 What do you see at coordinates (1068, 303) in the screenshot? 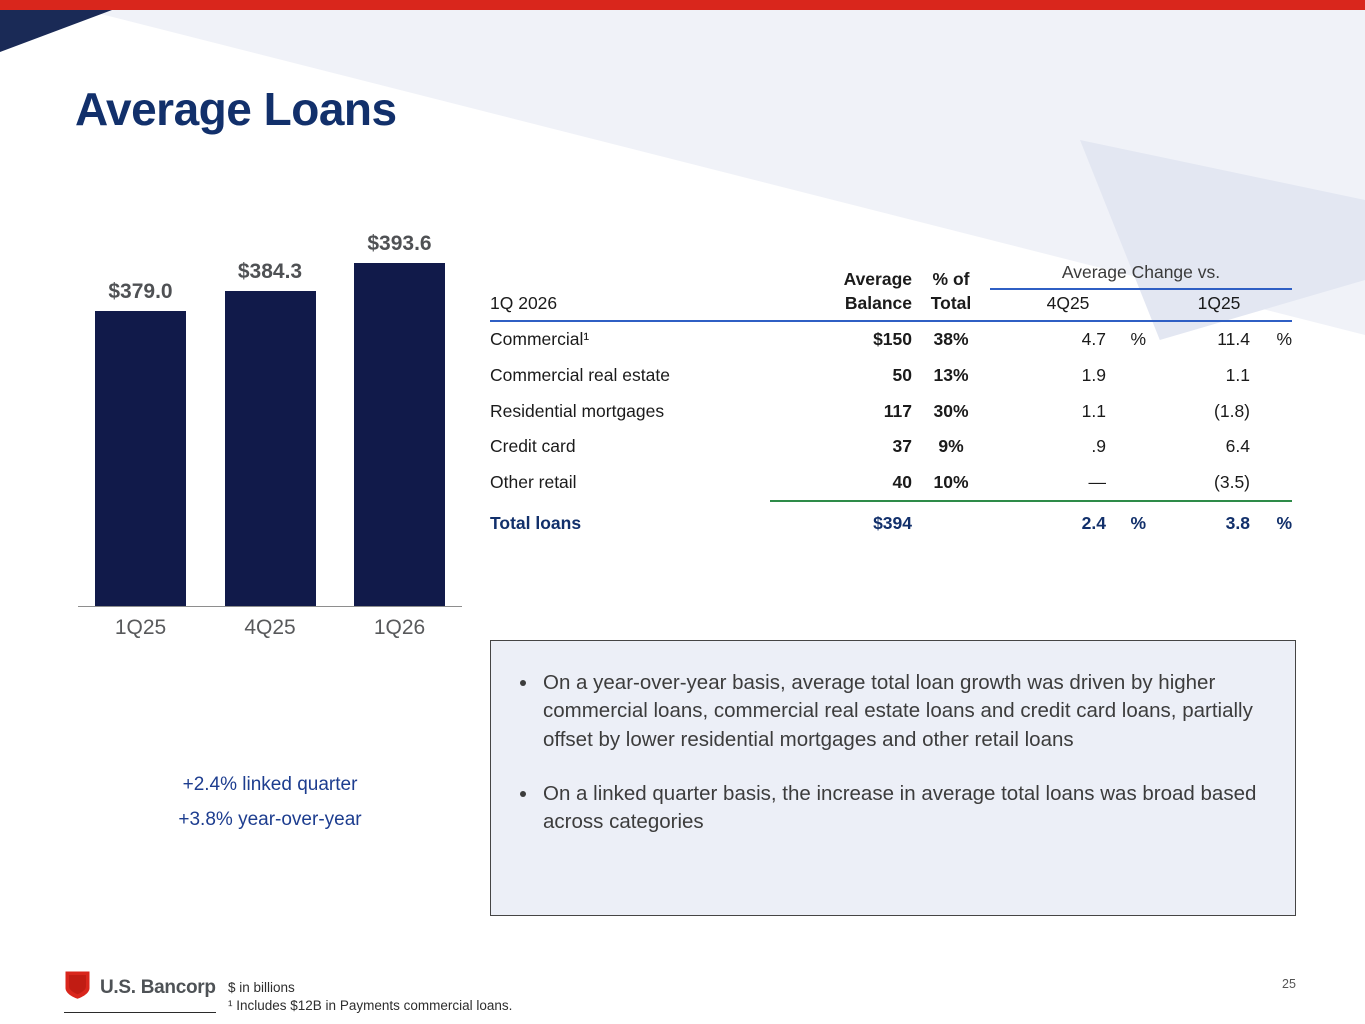
I see `header-4q25: 4Q25` at bounding box center [1068, 303].